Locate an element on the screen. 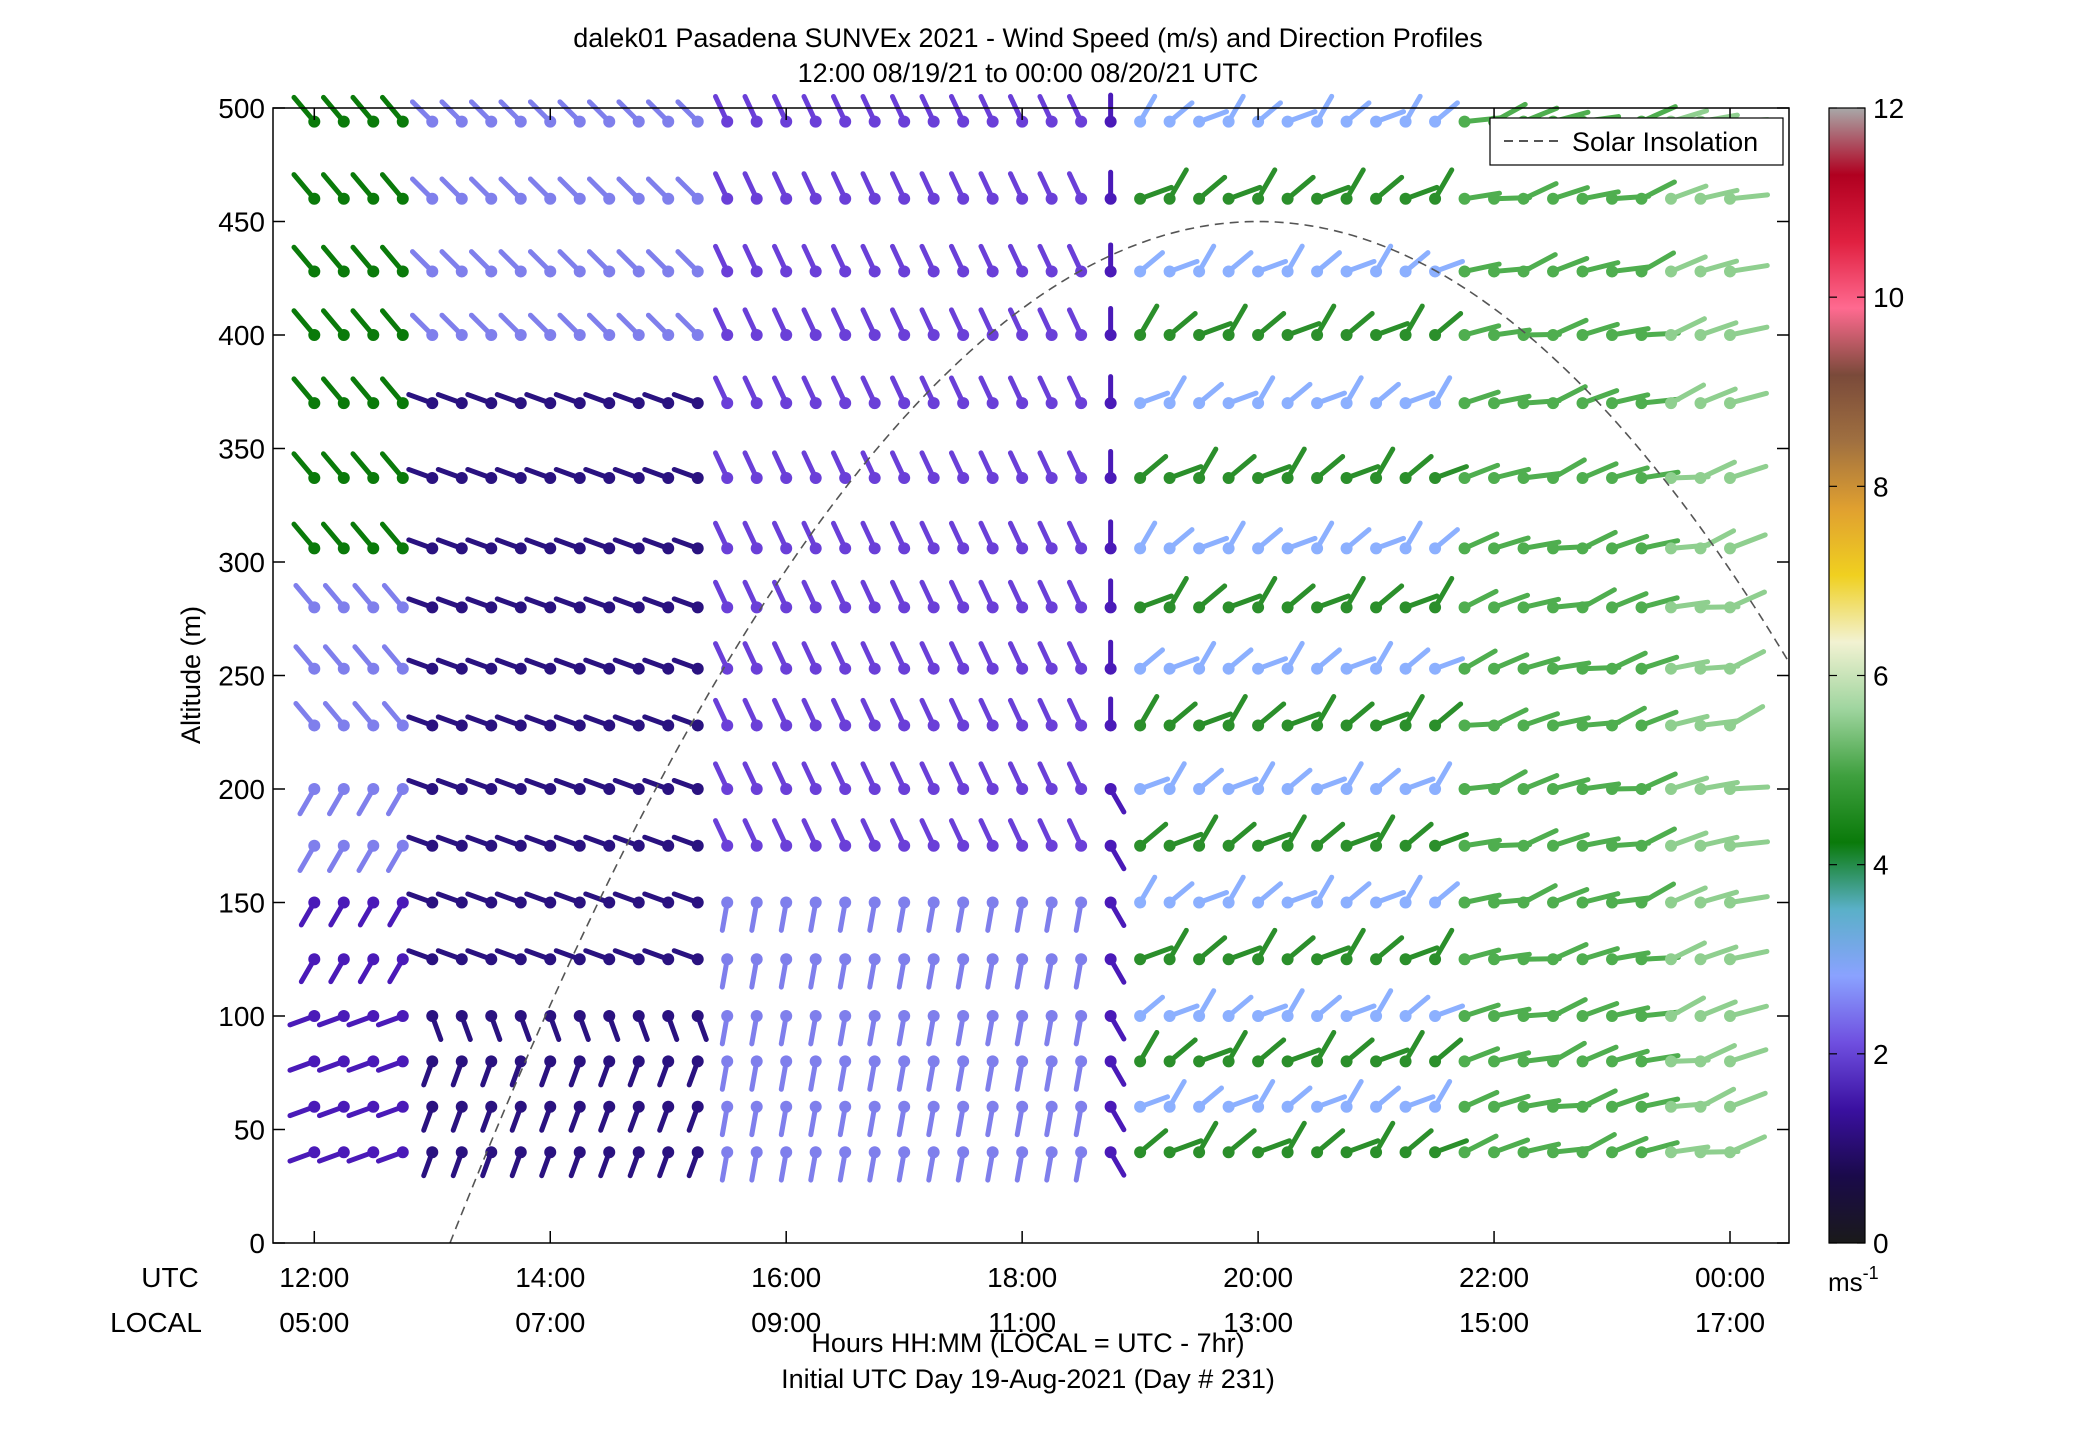  x-tick-label-local: 09:00 is located at coordinates (786, 1322).